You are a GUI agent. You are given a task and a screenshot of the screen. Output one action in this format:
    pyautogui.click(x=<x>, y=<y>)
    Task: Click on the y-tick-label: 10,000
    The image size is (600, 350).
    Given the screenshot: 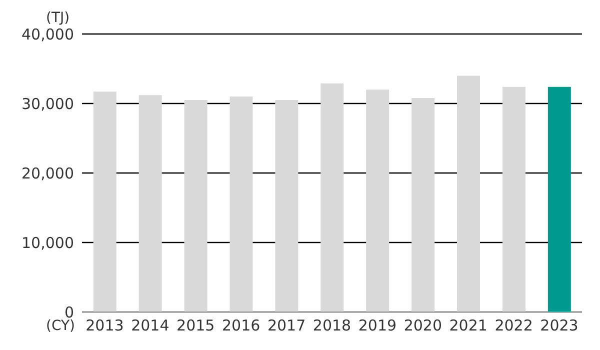 What is the action you would take?
    pyautogui.click(x=48, y=243)
    